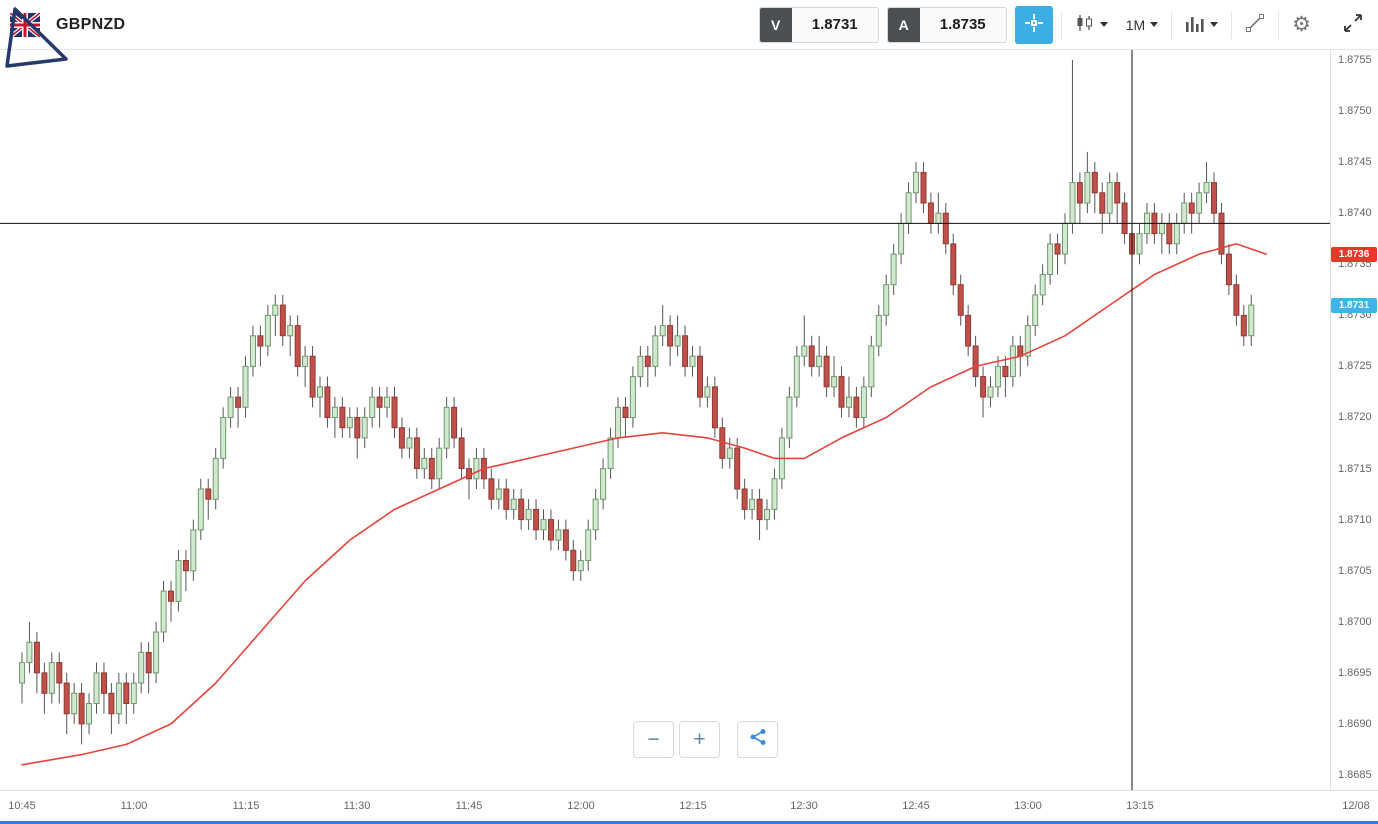 The image size is (1378, 824). Describe the element at coordinates (1355, 417) in the screenshot. I see `price-axis-label: 1.8720` at that location.